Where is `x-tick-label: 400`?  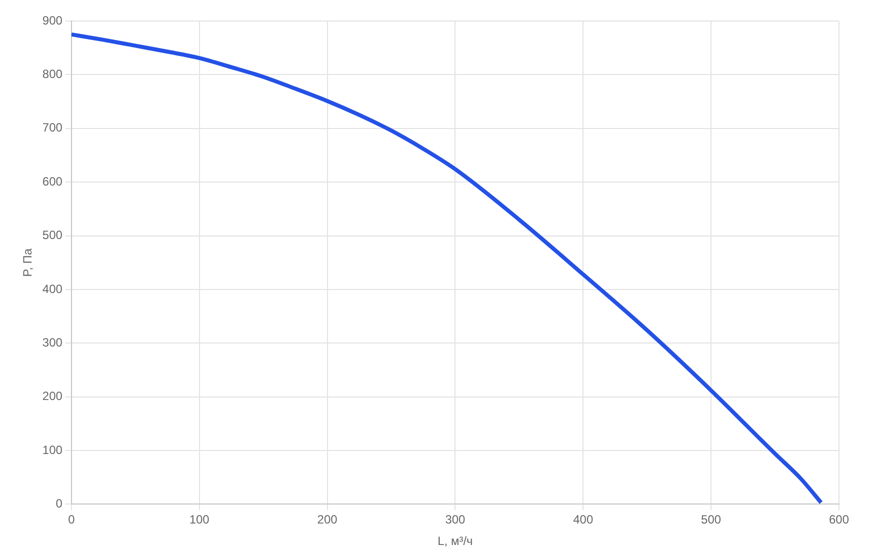
x-tick-label: 400 is located at coordinates (583, 519).